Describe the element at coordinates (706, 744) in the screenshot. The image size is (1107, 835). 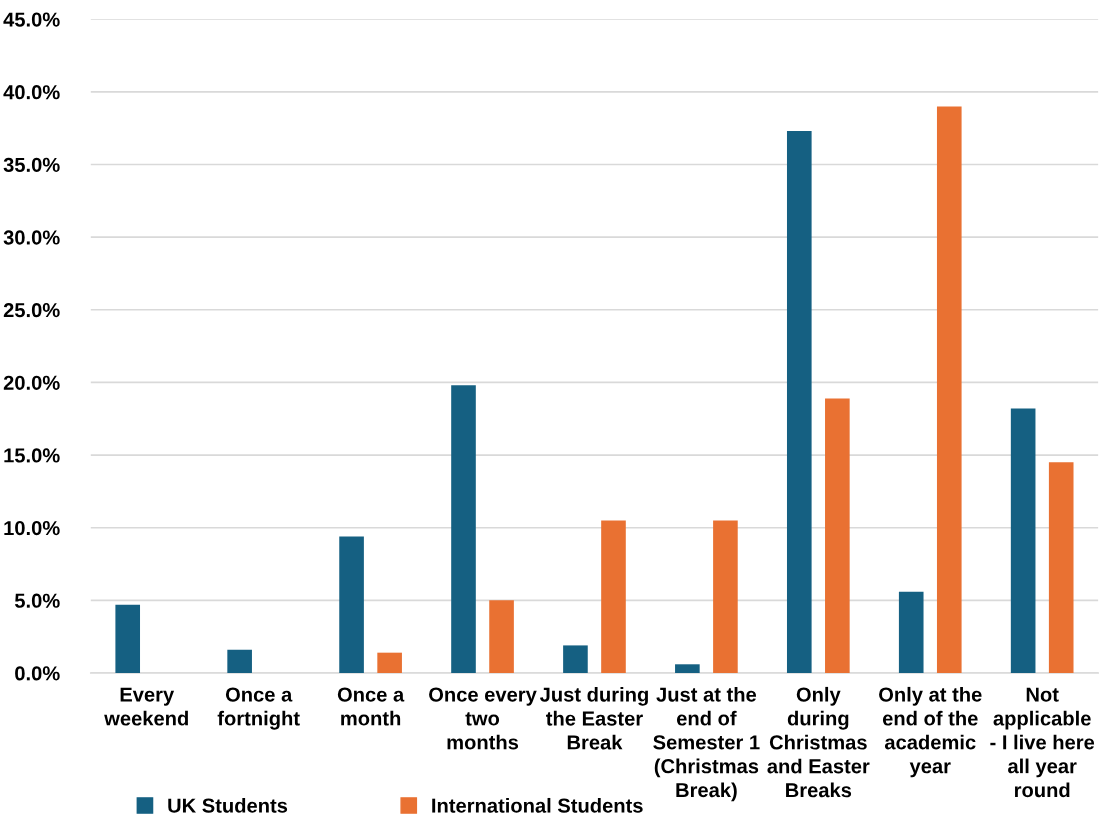
I see `x-tick-label: Just at the end of Semester 1 (Christmas Break)` at that location.